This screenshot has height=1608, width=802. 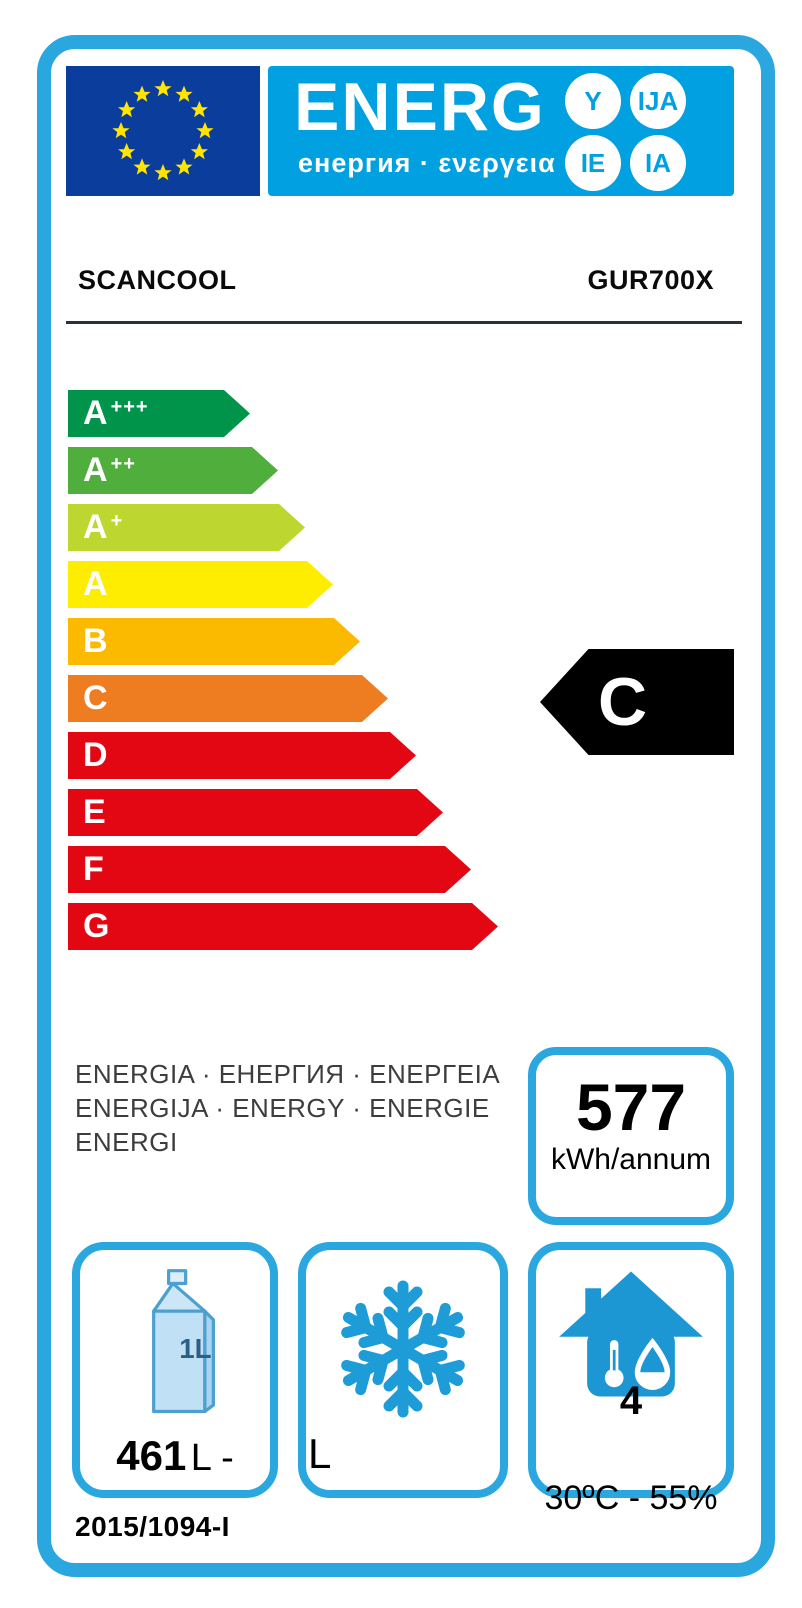 I want to click on rating-arrow: C, so click(x=637, y=702).